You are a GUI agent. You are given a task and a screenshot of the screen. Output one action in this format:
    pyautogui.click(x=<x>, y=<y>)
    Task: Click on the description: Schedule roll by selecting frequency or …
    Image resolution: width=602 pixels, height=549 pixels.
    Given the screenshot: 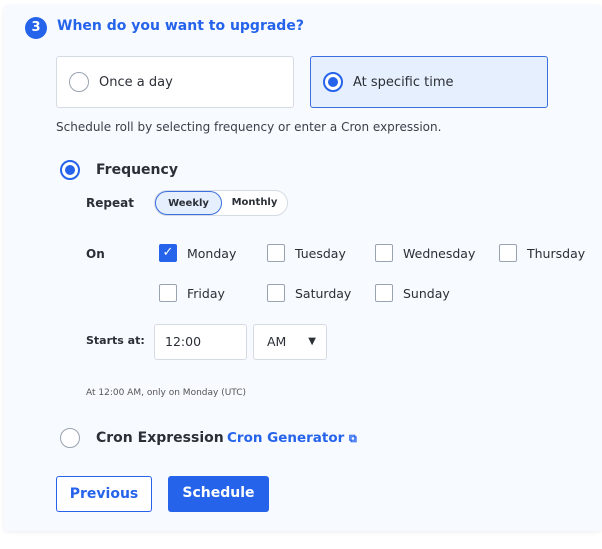 What is the action you would take?
    pyautogui.click(x=249, y=127)
    